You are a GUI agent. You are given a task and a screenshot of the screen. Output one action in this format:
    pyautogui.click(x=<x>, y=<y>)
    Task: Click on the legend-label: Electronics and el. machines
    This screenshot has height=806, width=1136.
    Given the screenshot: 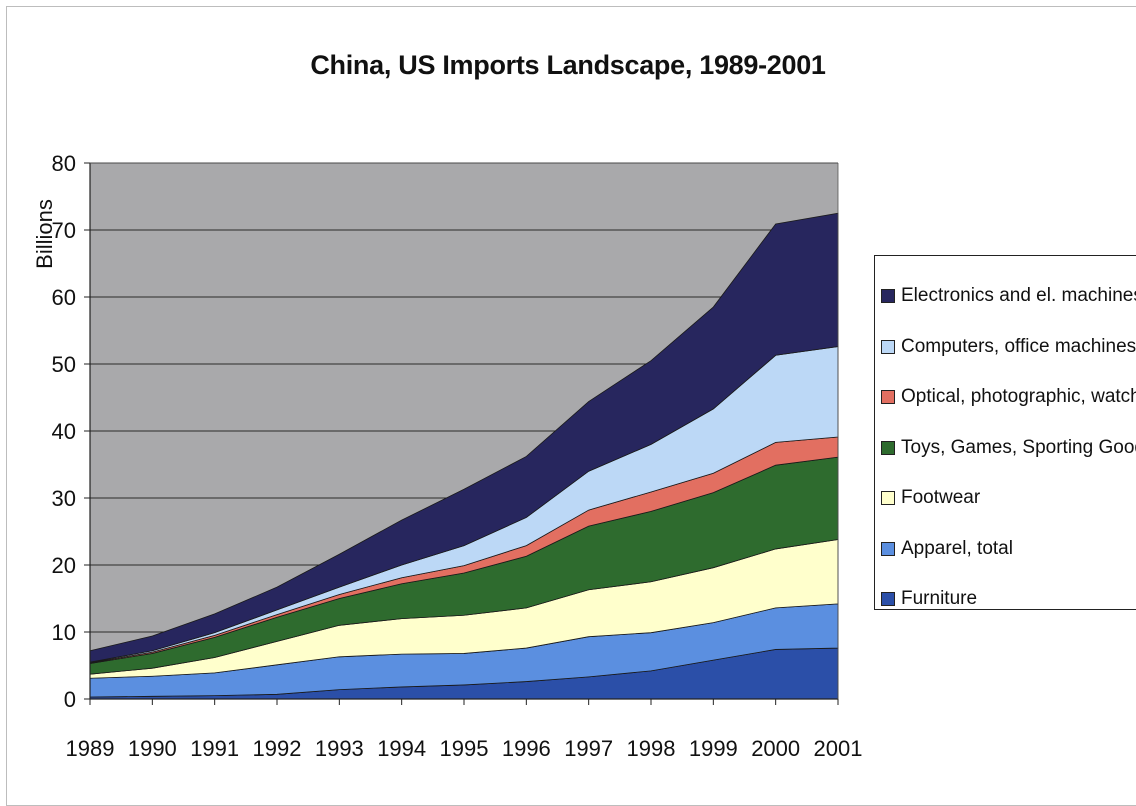 What is the action you would take?
    pyautogui.click(x=1018, y=296)
    